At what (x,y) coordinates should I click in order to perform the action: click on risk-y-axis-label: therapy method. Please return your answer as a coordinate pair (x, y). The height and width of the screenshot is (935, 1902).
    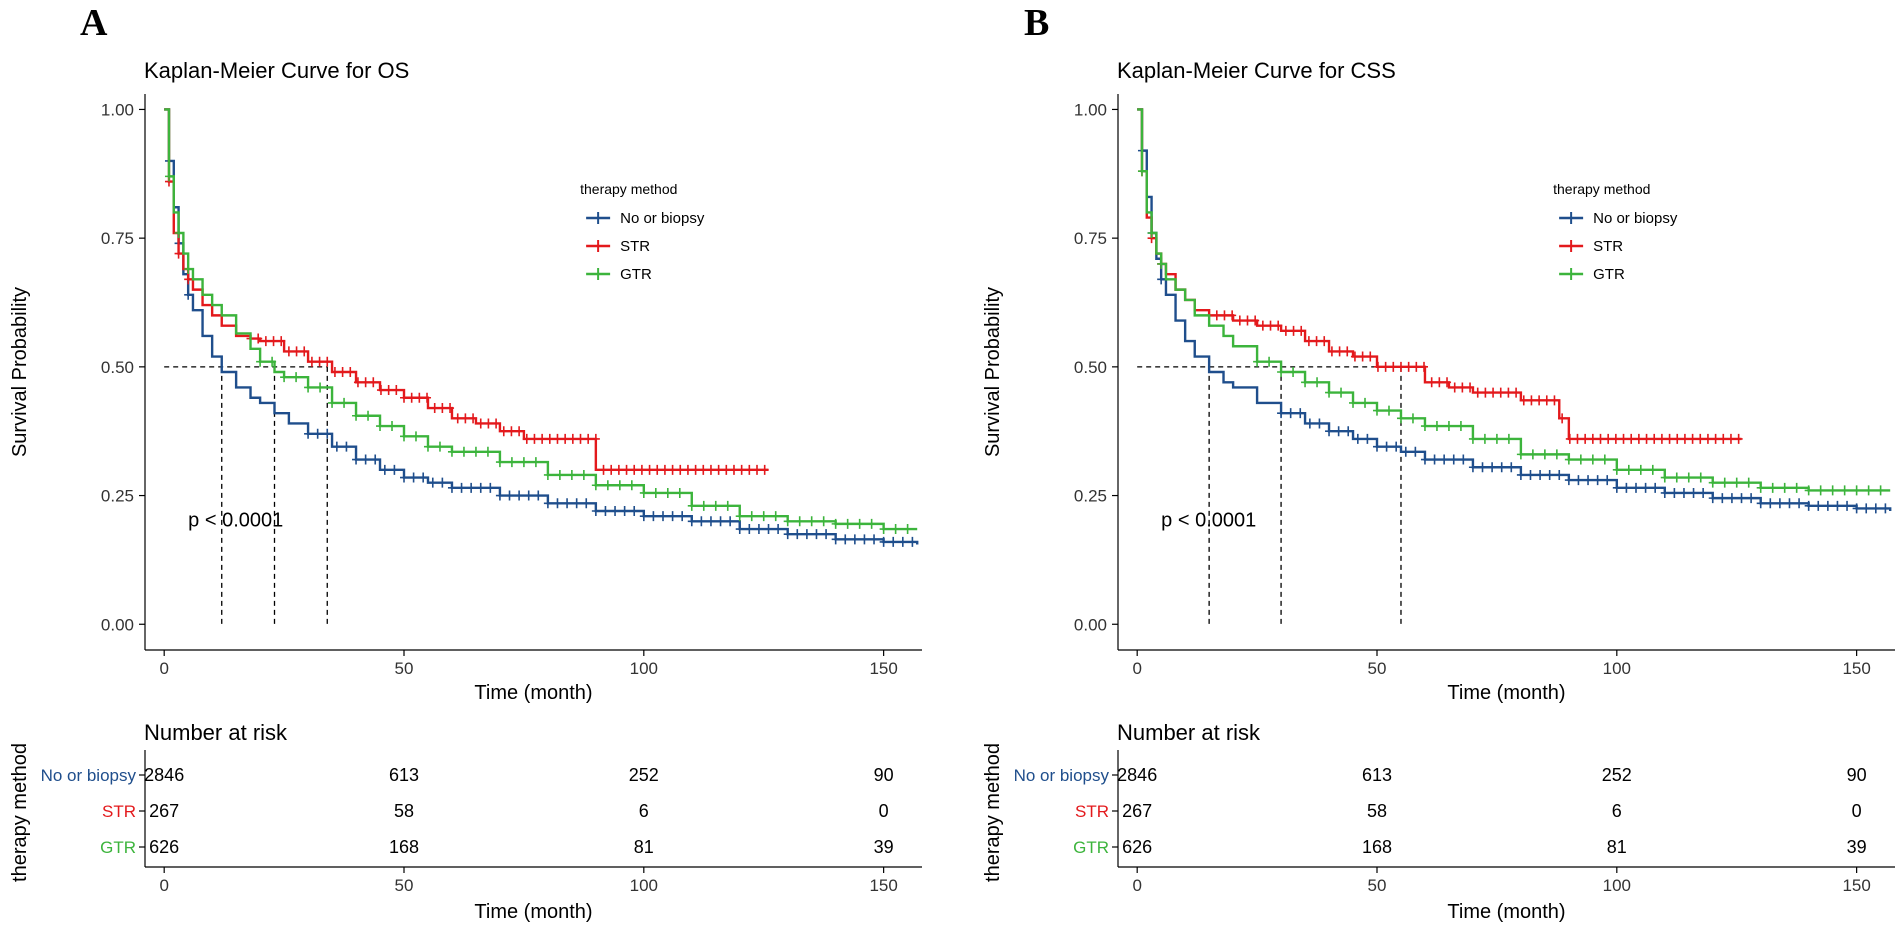
    Looking at the image, I should click on (993, 812).